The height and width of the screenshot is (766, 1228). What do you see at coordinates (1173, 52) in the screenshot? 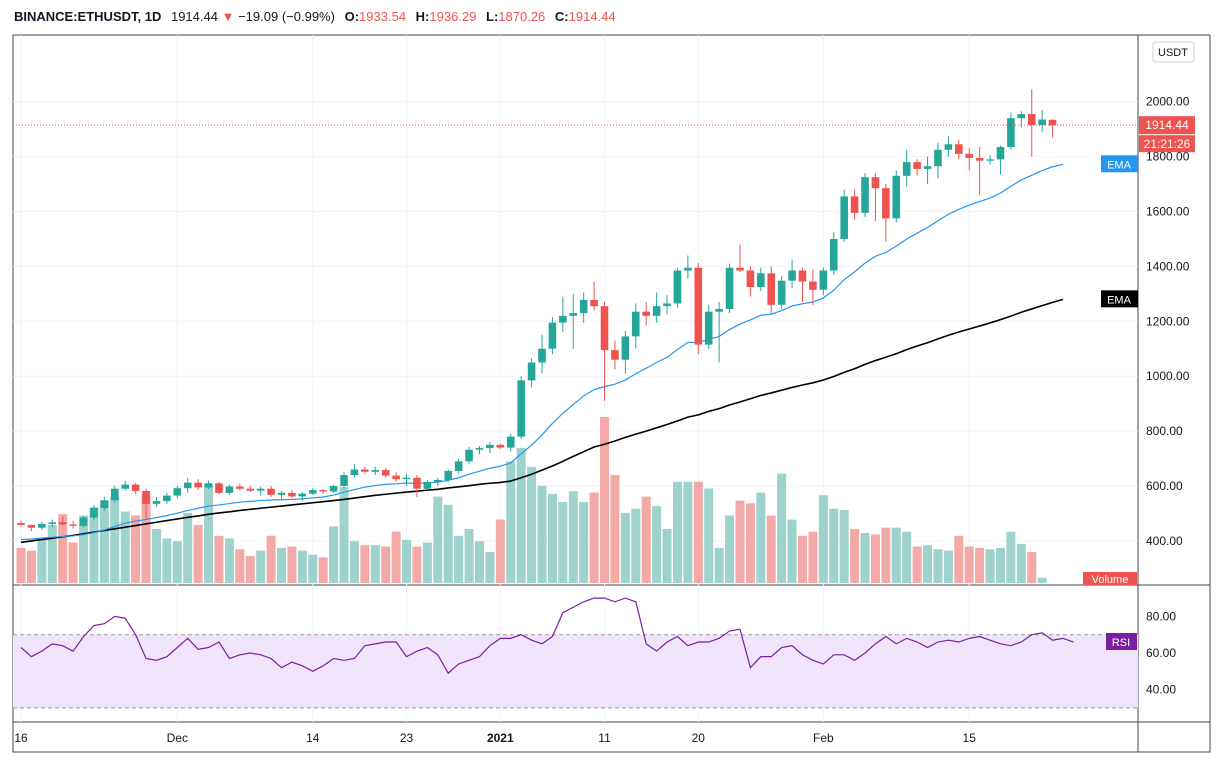
I see `currency-badge` at bounding box center [1173, 52].